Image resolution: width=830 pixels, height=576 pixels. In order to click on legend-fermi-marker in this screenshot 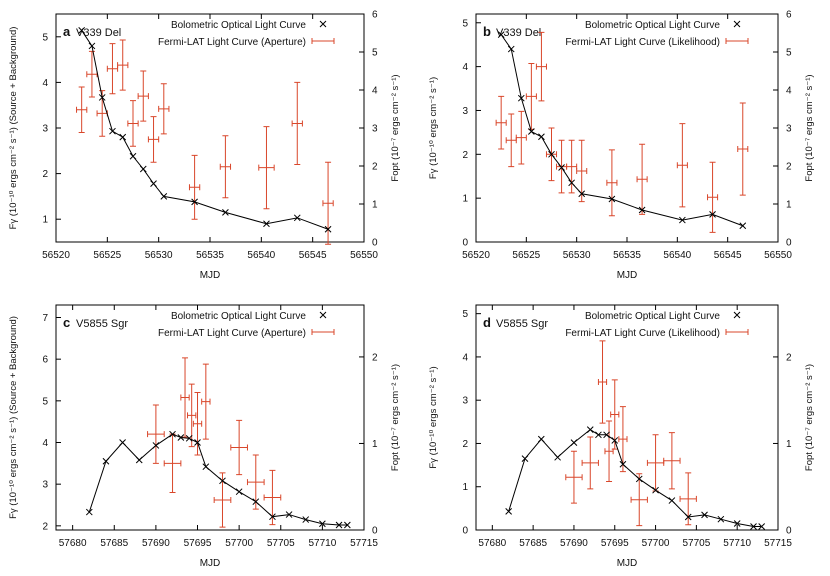, I will do `click(737, 41)`.